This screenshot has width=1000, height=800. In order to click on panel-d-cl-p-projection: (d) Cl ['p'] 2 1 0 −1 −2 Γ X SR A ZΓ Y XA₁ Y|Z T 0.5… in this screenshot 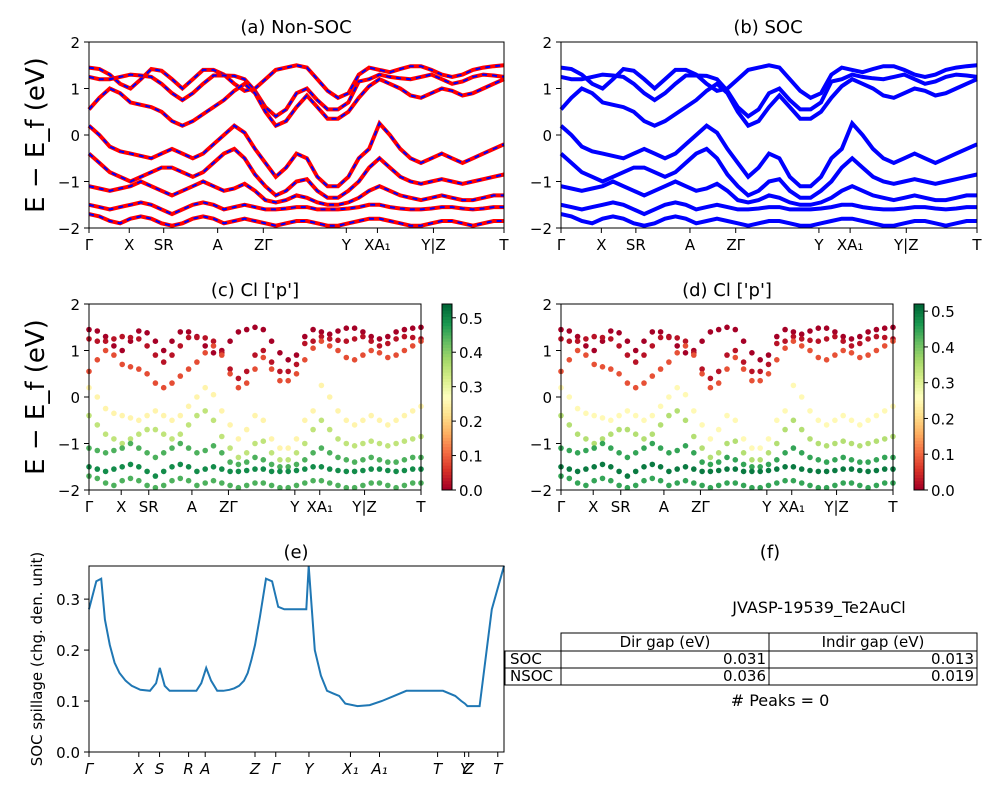, I will do `click(742, 398)`.